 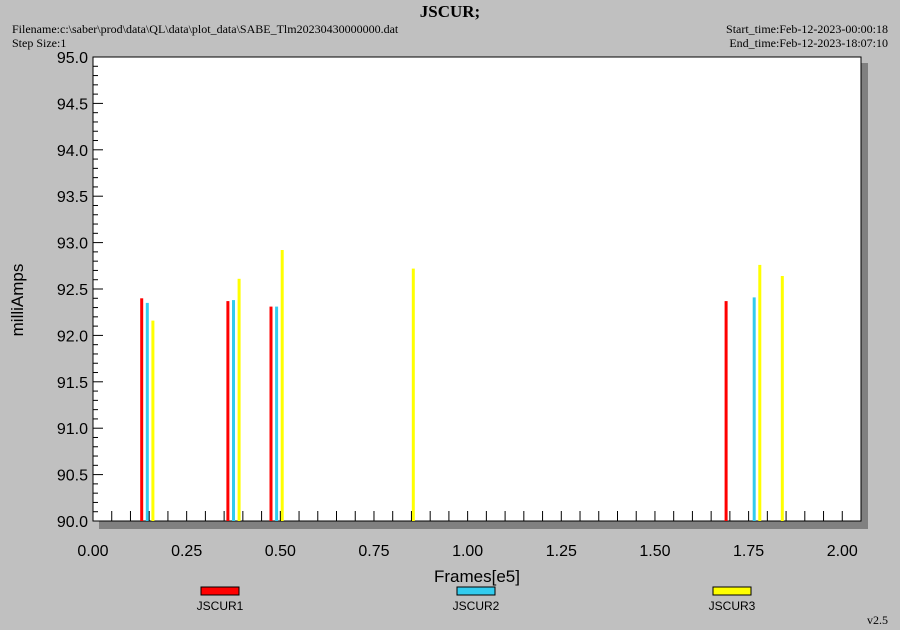 What do you see at coordinates (373, 551) in the screenshot?
I see `x-tick-label: 0.75` at bounding box center [373, 551].